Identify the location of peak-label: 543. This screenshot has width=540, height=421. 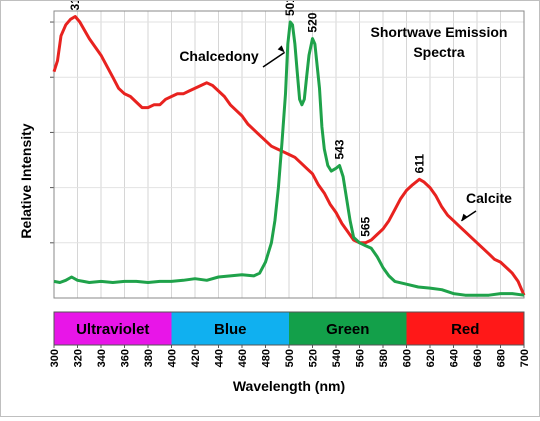
(340, 149).